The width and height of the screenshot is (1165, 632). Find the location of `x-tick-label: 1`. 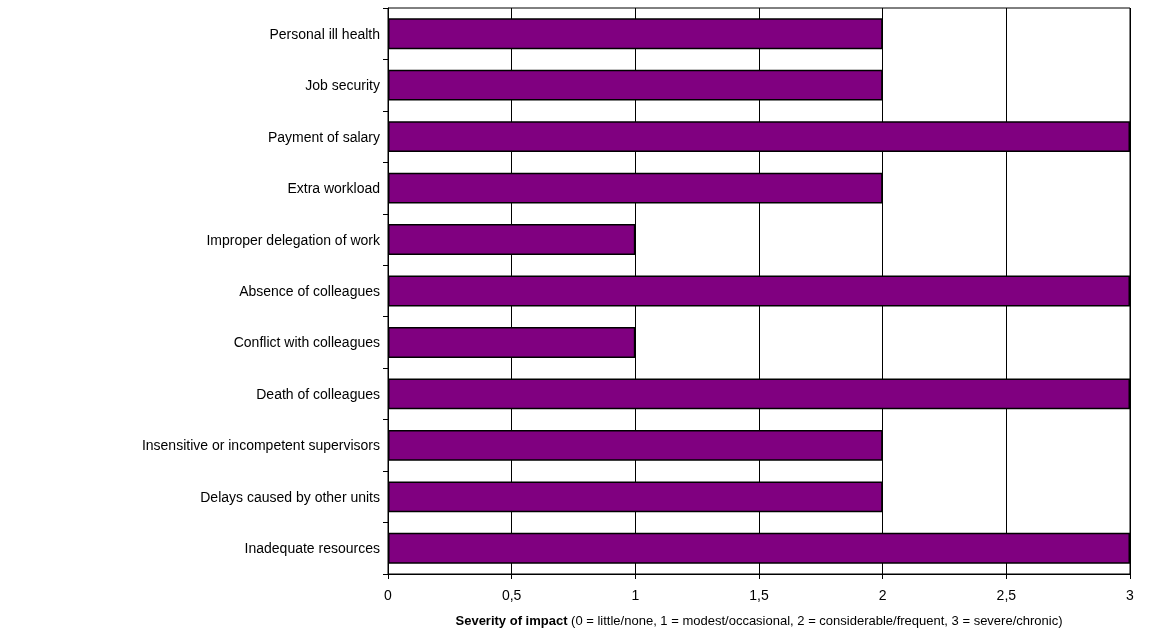

x-tick-label: 1 is located at coordinates (635, 595).